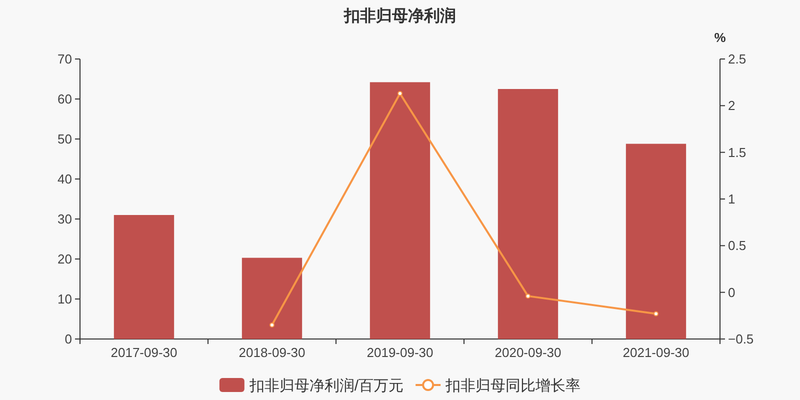 This screenshot has height=400, width=800. Describe the element at coordinates (737, 152) in the screenshot. I see `y2-tick-label: 1.5` at that location.